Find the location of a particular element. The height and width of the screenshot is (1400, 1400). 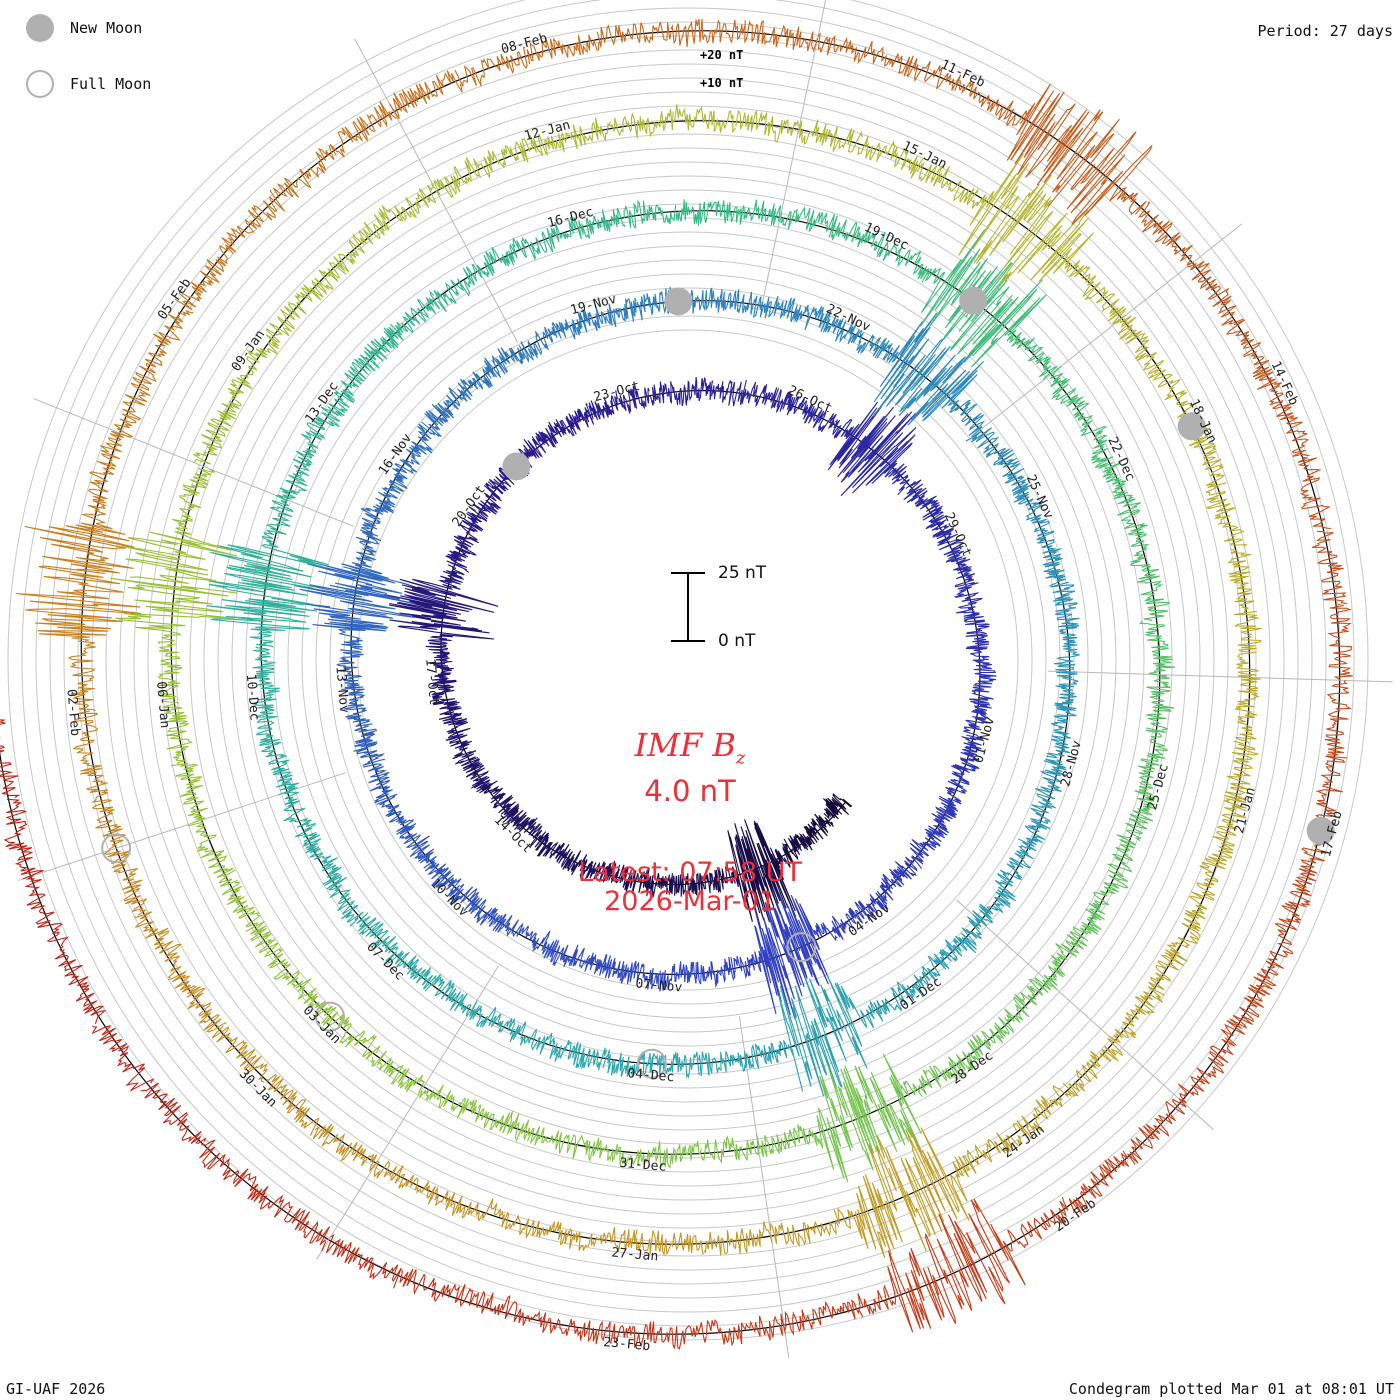

scale-top-label: 25 nT is located at coordinates (742, 573).